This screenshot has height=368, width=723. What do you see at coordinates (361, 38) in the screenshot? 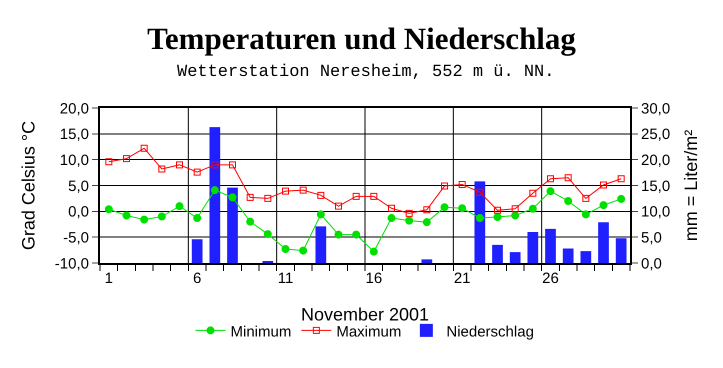
I see `chart-title: Temperaturen und Niederschlag` at bounding box center [361, 38].